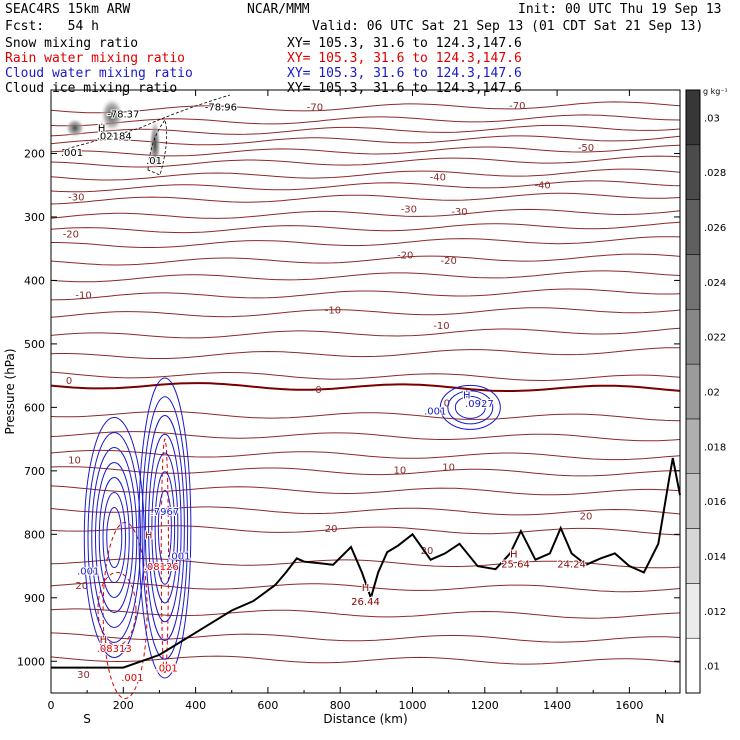 This screenshot has height=740, width=740. What do you see at coordinates (404, 88) in the screenshot?
I see `field-cloudice-xy: XY= 105.3, 31.6 to 124.3,147.6` at bounding box center [404, 88].